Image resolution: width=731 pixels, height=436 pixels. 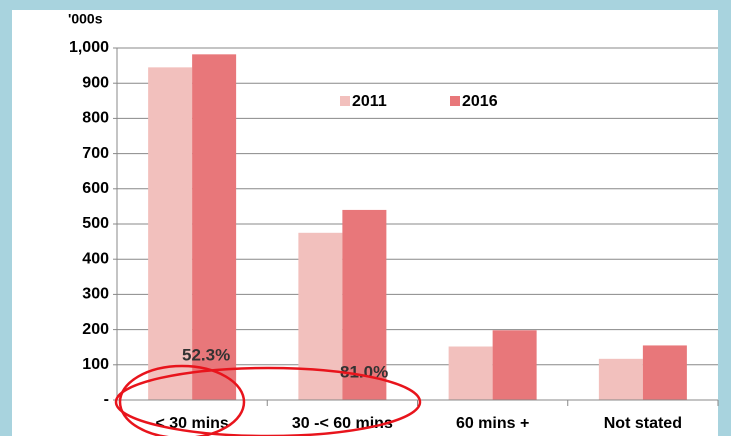 What do you see at coordinates (95, 329) in the screenshot?
I see `y-tick-label: 200` at bounding box center [95, 329].